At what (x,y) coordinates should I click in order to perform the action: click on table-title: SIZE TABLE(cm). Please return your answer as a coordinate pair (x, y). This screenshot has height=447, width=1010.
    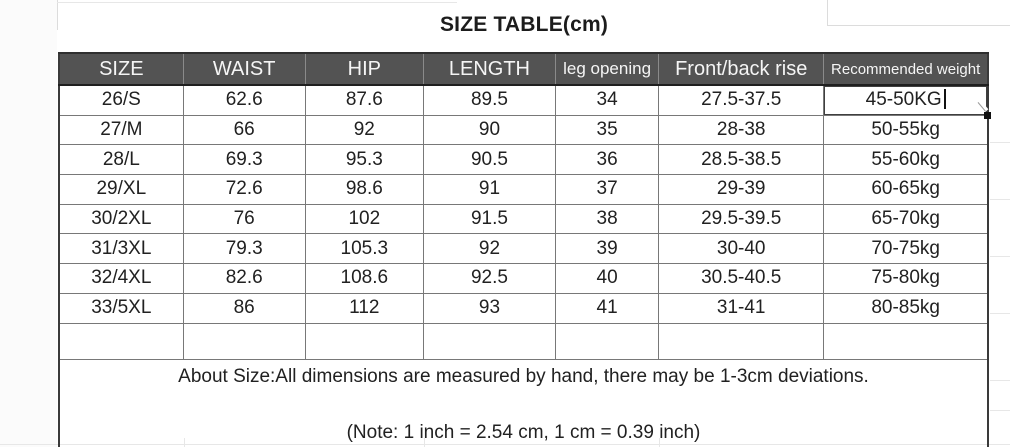
    Looking at the image, I should click on (524, 24).